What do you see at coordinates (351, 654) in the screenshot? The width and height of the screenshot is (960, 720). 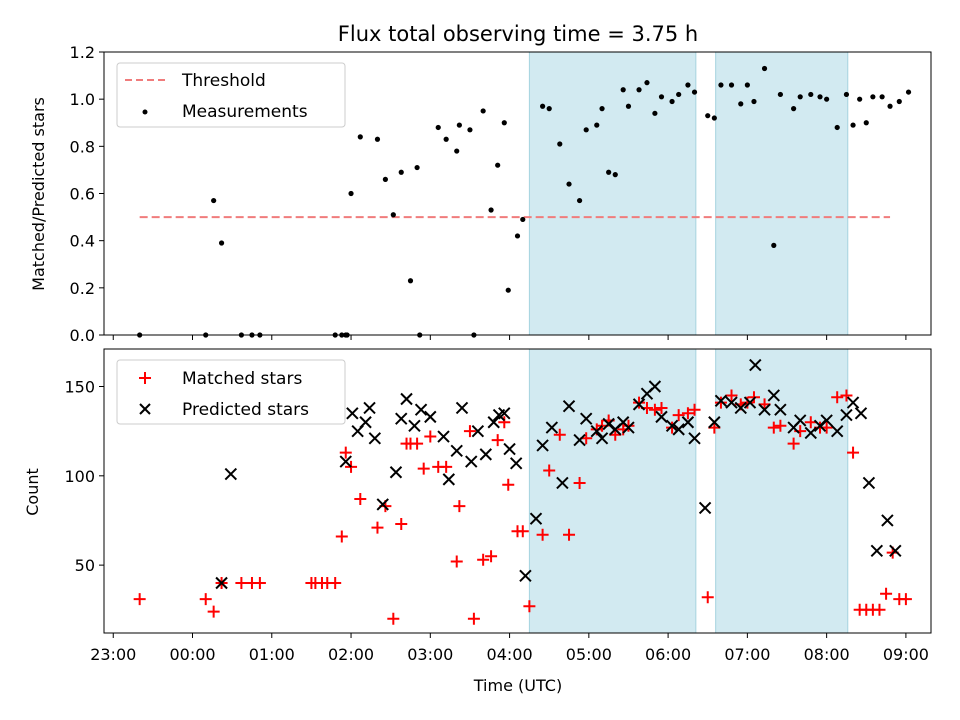 I see `x-tick-label: 02:00` at bounding box center [351, 654].